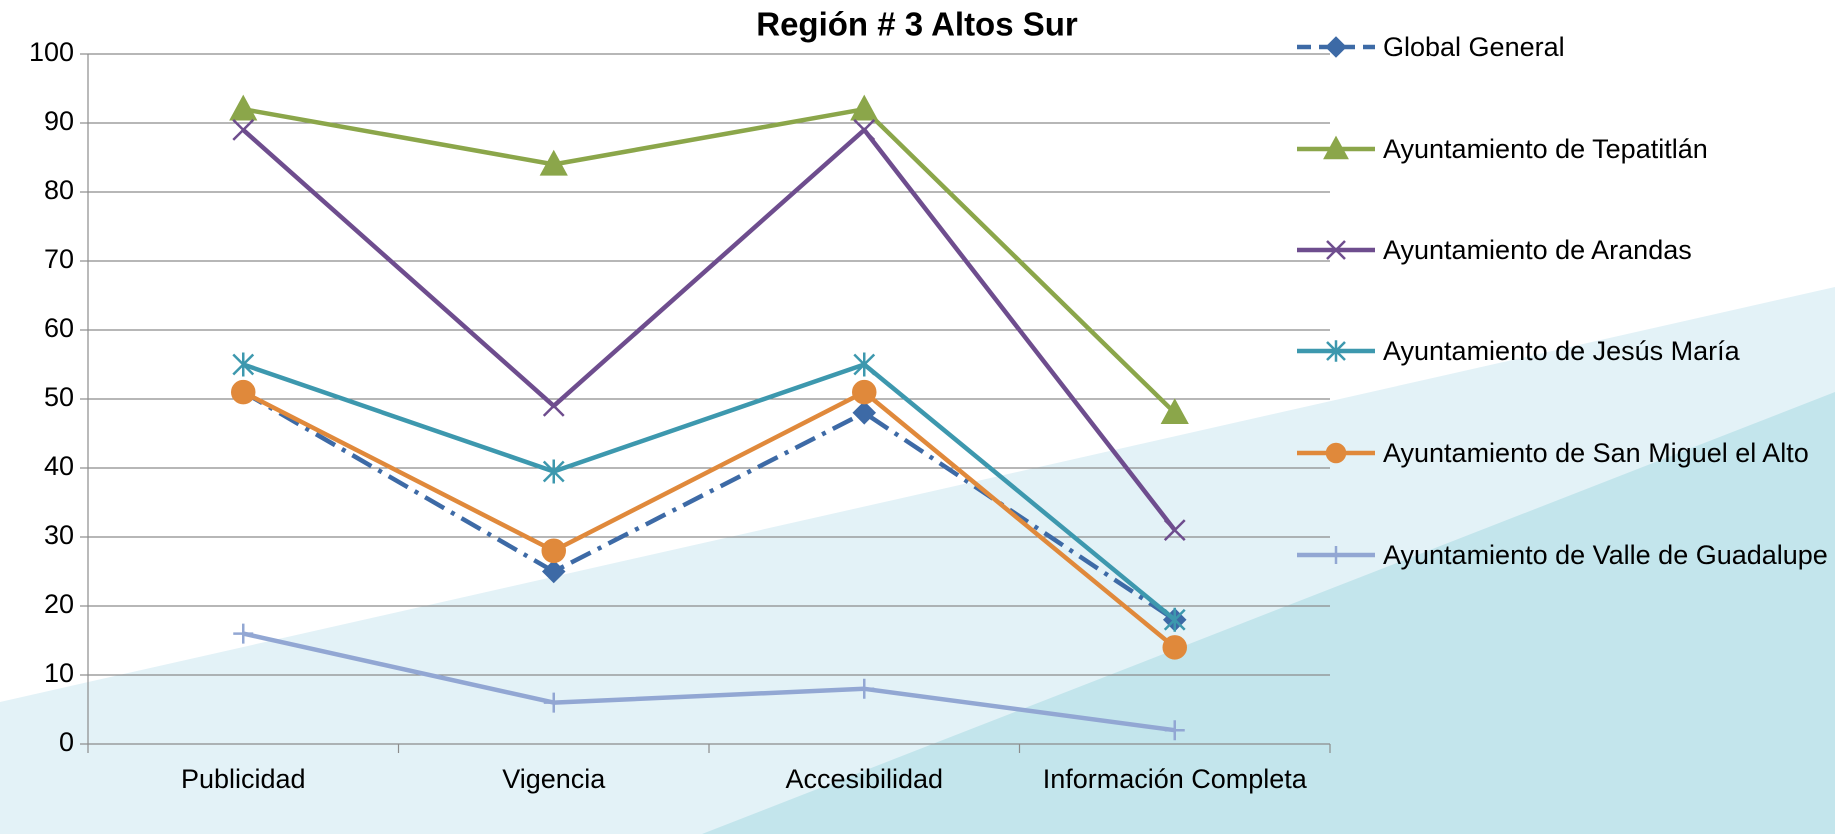  I want to click on y-tick-label: 10, so click(59, 673).